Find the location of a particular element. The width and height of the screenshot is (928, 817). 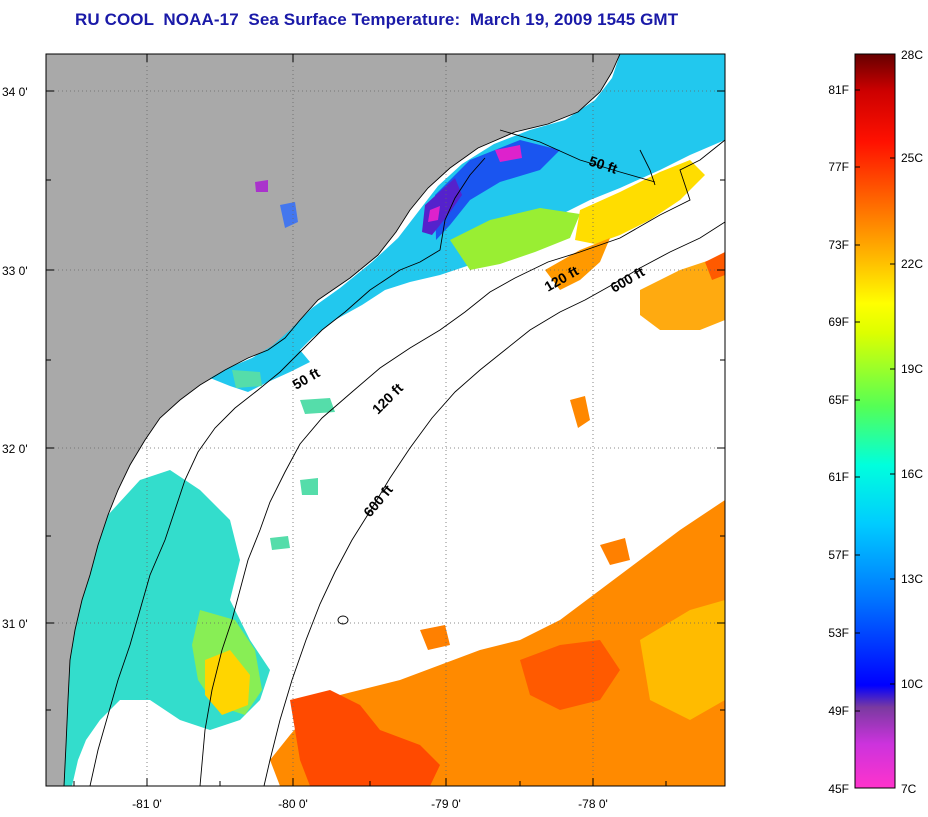

colorbar-c-label: 10C is located at coordinates (912, 684).